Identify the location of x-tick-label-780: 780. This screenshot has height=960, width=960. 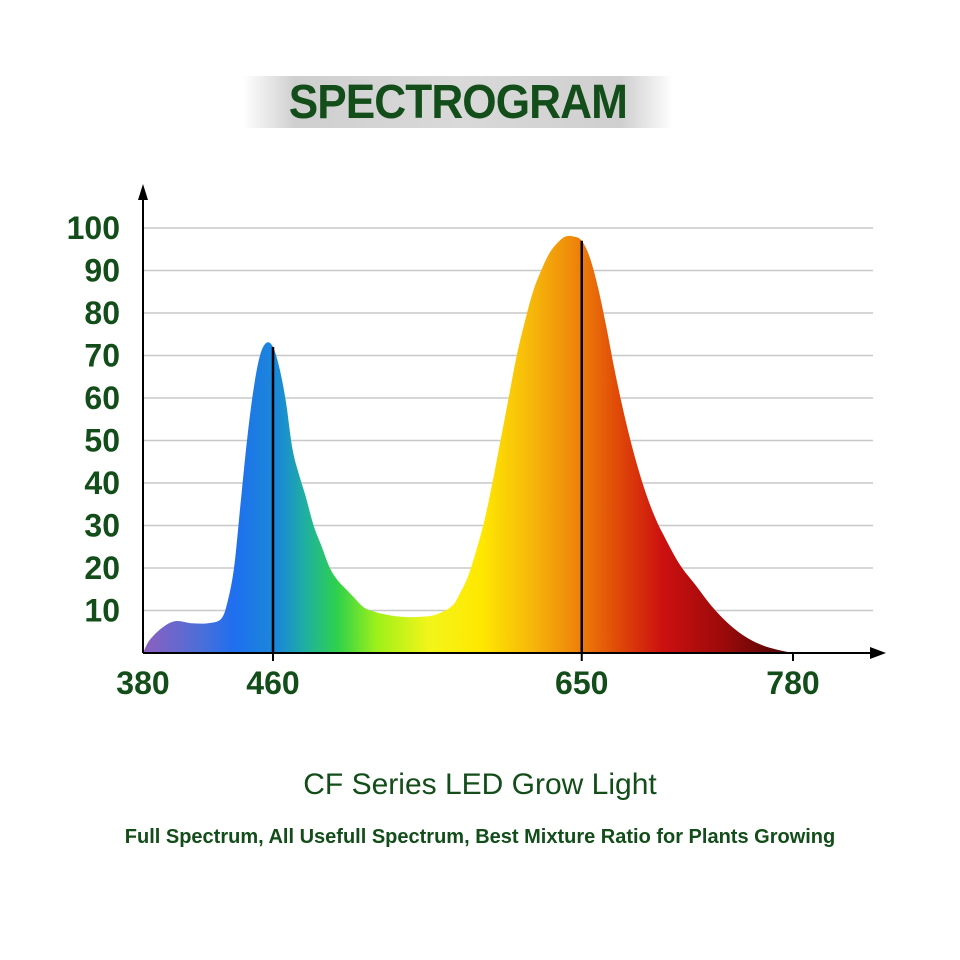
(792, 683).